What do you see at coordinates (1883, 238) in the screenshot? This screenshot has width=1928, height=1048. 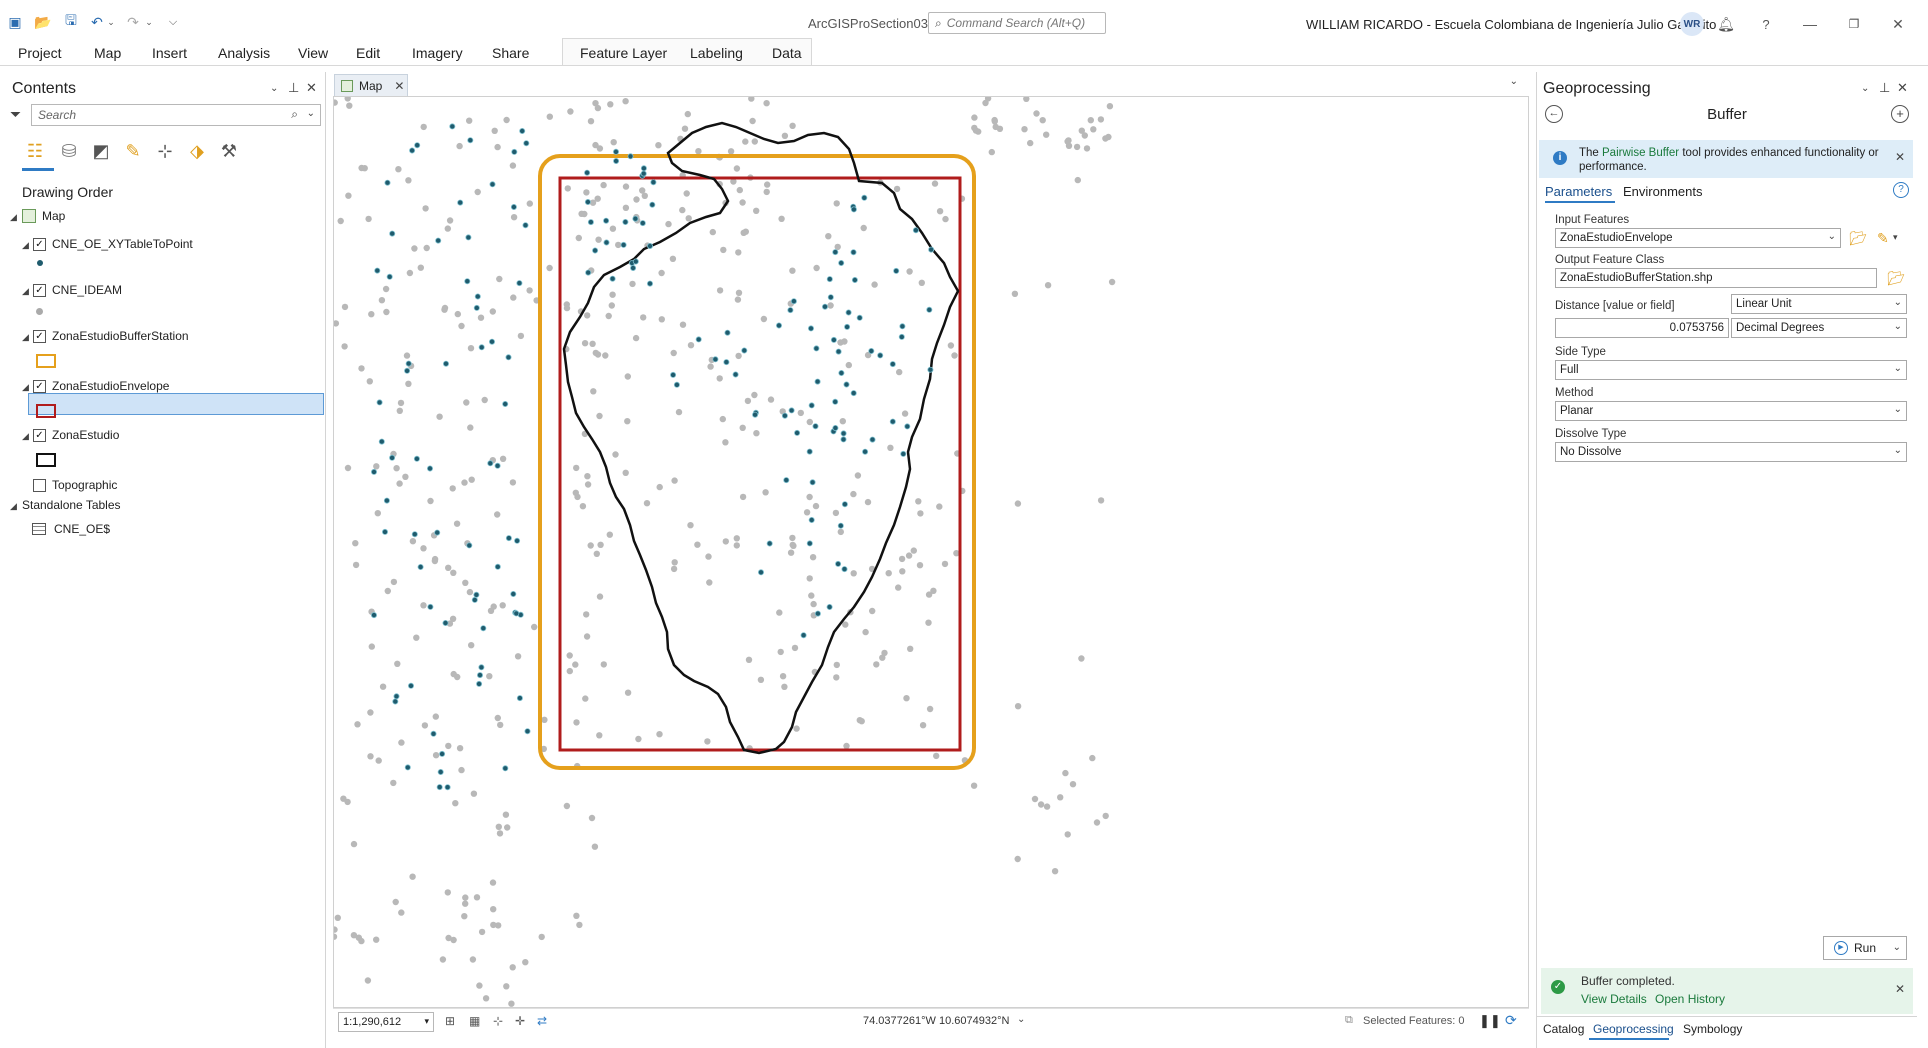 I see `edit-pencil-icon: ✎` at bounding box center [1883, 238].